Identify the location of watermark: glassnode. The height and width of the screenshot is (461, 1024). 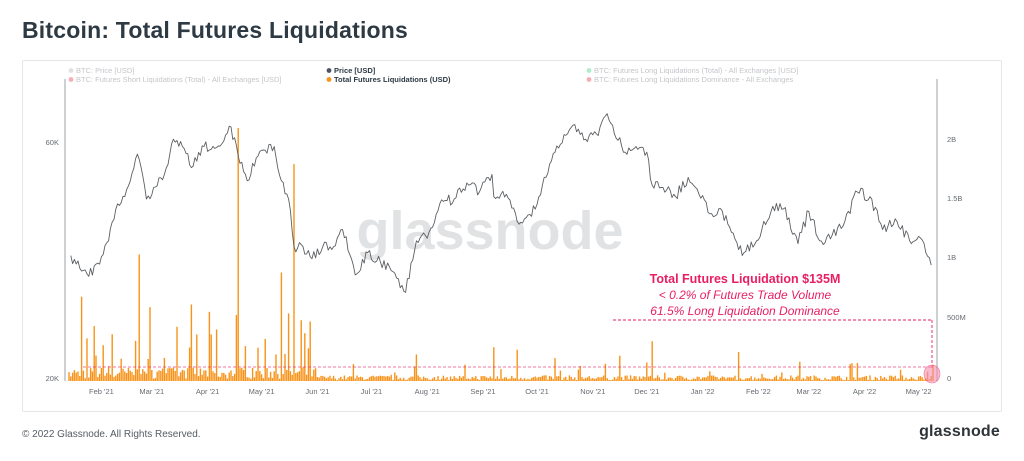
(489, 231).